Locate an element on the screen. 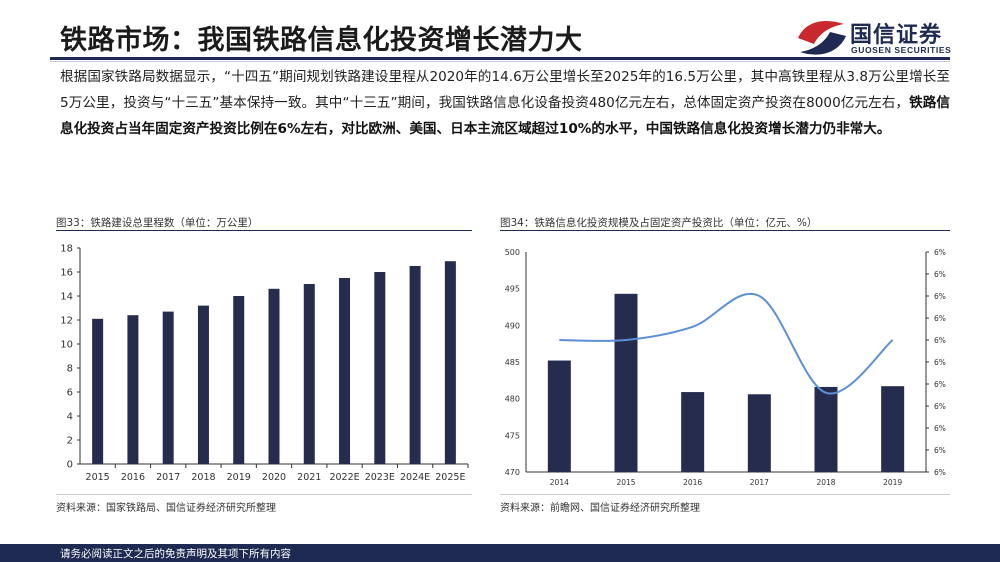 The width and height of the screenshot is (1000, 562). title-underline is located at coordinates (500, 58).